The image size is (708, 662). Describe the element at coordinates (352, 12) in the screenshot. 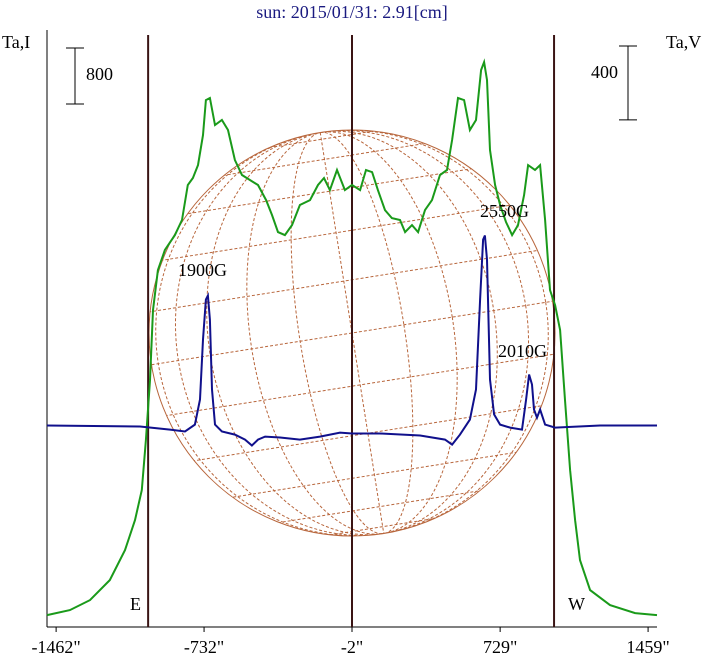

I see `chart-title: sun: 2015/01/31: 2.91[cm]` at that location.